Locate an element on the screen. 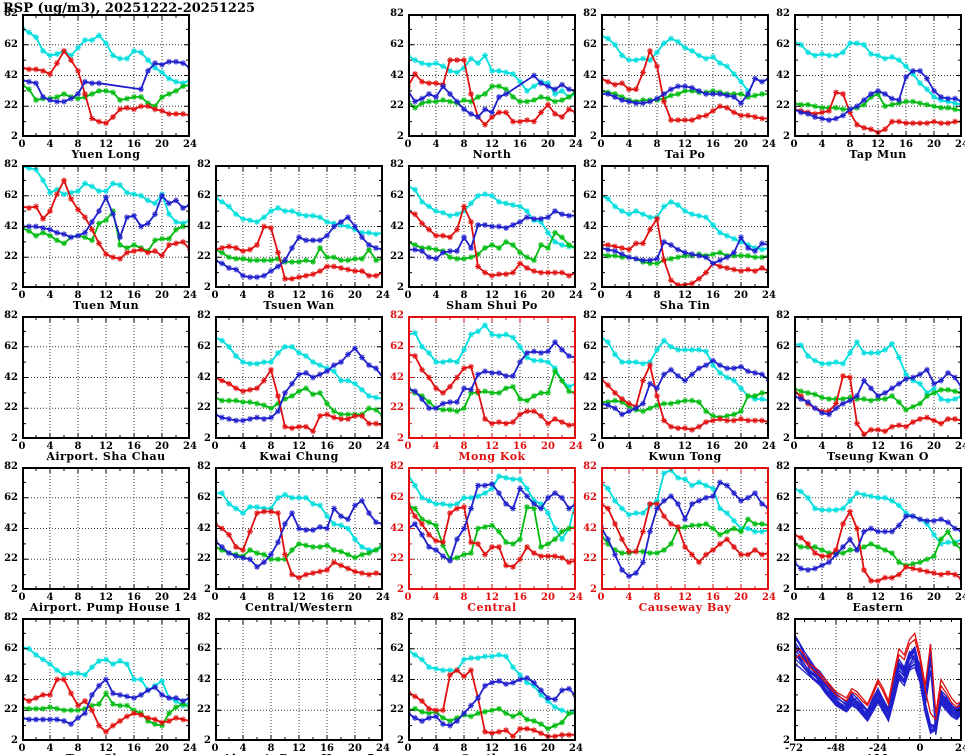 Image resolution: width=965 pixels, height=755 pixels. x-tick-label-central-western: 8 is located at coordinates (271, 597).